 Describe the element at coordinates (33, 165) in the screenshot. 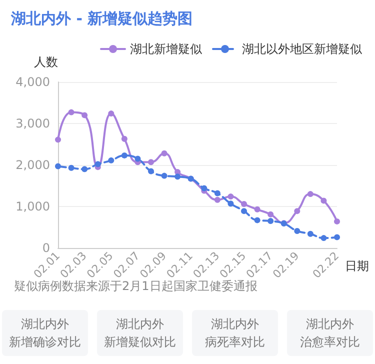

I see `y-tick-label: 2,000` at that location.